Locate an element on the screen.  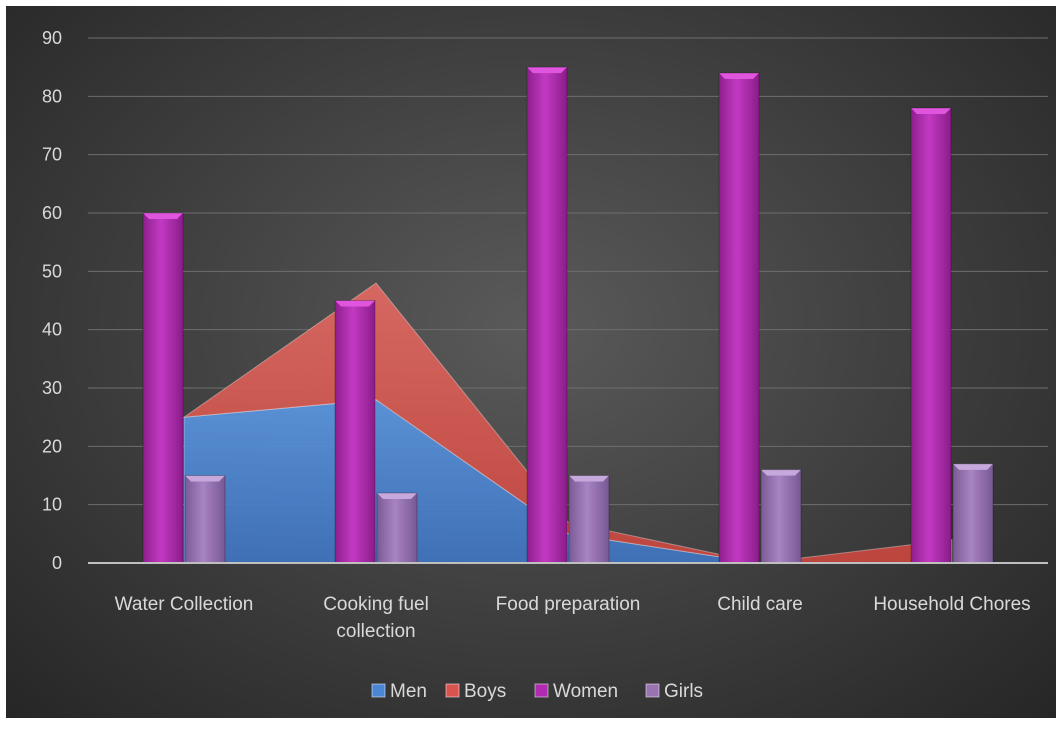
legend-item-girls: Girls is located at coordinates (674, 691).